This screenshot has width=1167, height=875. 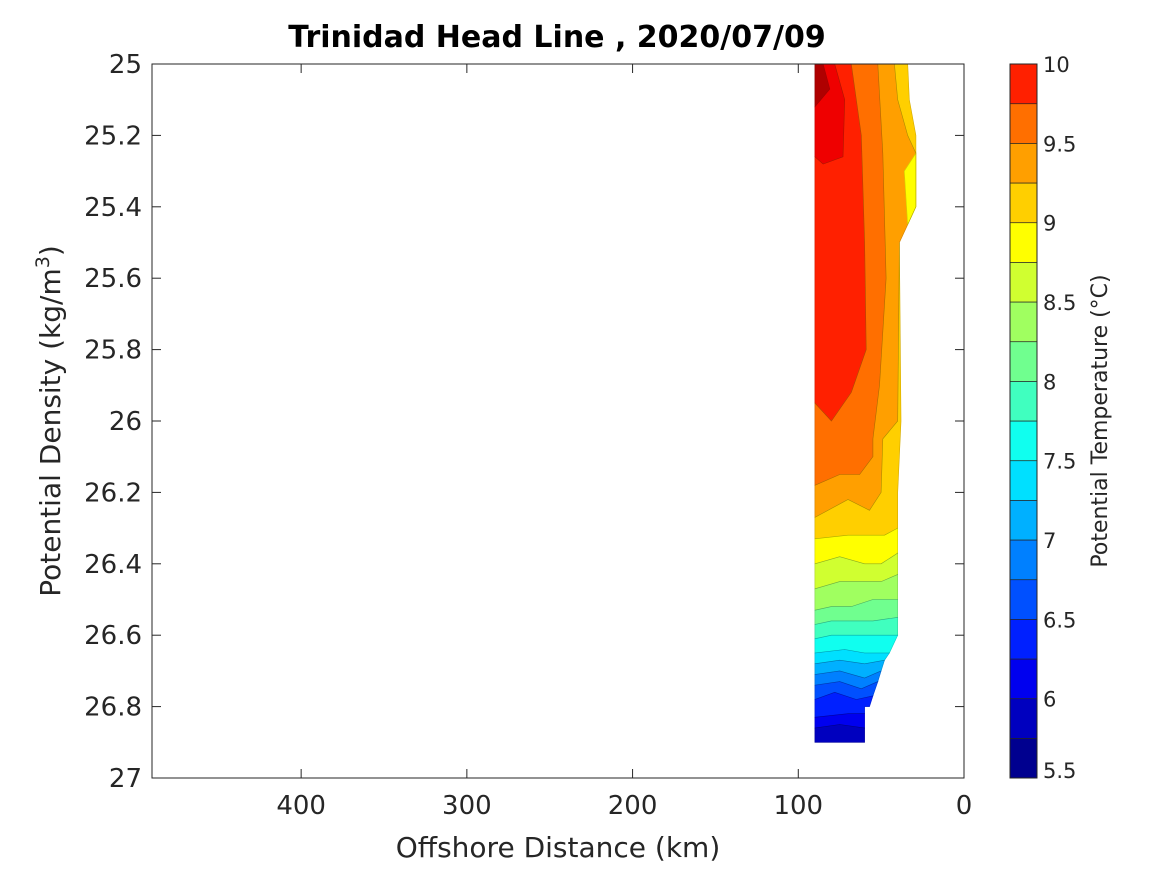 What do you see at coordinates (964, 806) in the screenshot?
I see `x-tick-label: 0` at bounding box center [964, 806].